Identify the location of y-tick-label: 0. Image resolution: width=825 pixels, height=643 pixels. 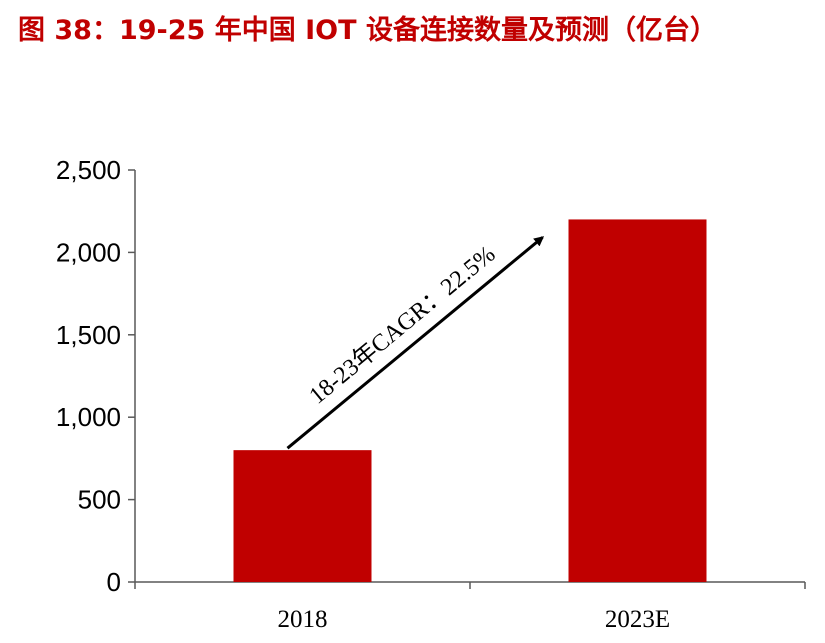
(114, 582).